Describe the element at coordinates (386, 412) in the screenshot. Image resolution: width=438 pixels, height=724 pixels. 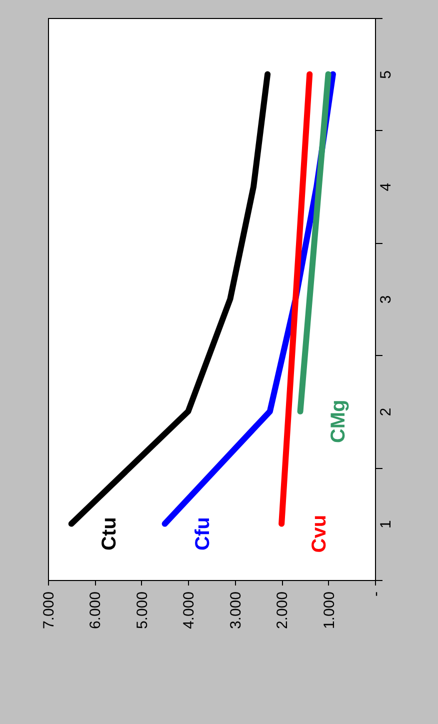
I see `y-tick-label: 2` at that location.